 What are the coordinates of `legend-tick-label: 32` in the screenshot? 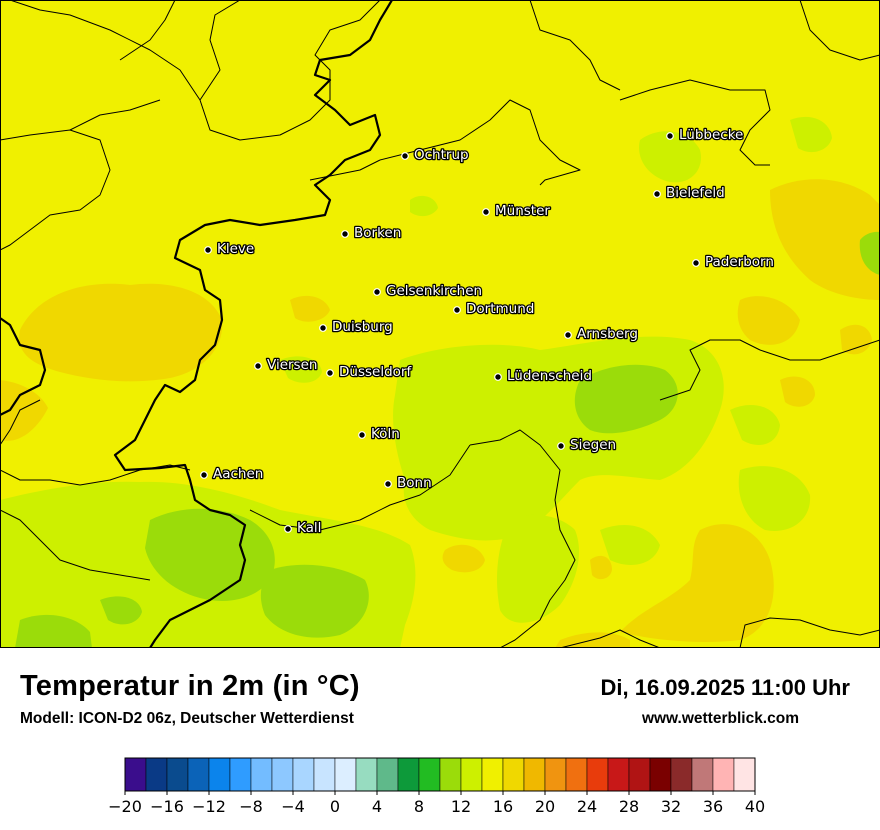 It's located at (671, 806).